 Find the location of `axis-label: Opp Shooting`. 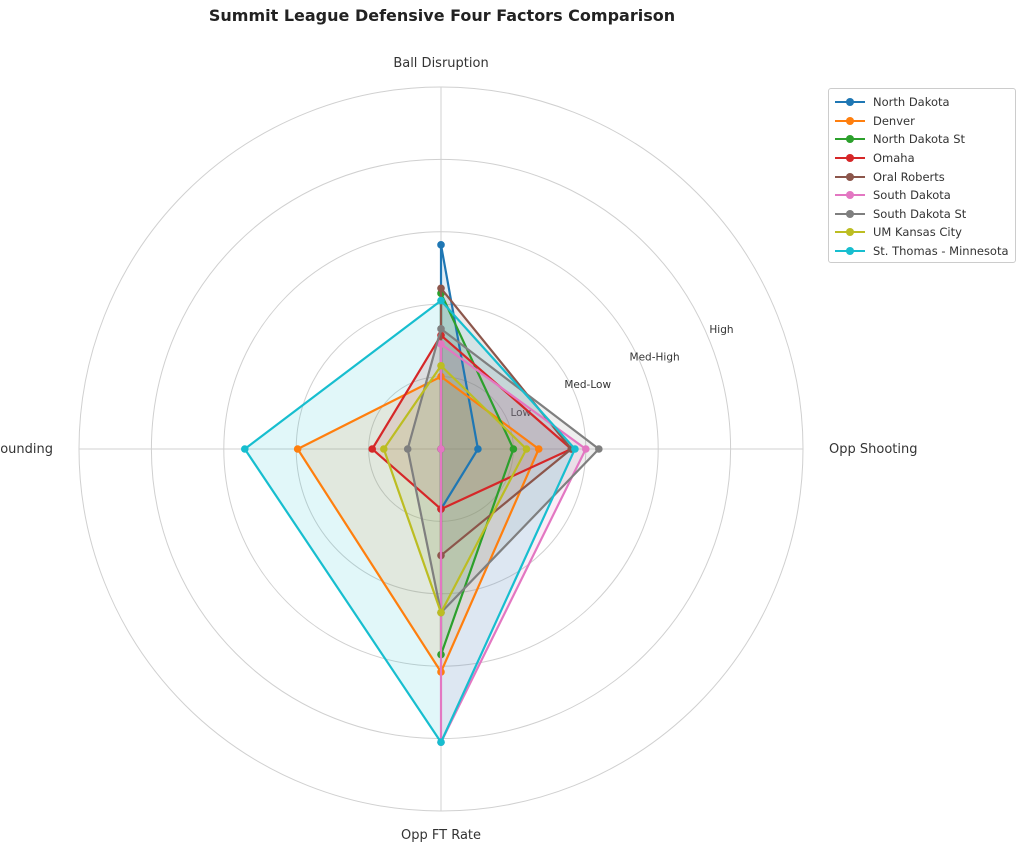

axis-label: Opp Shooting is located at coordinates (873, 449).